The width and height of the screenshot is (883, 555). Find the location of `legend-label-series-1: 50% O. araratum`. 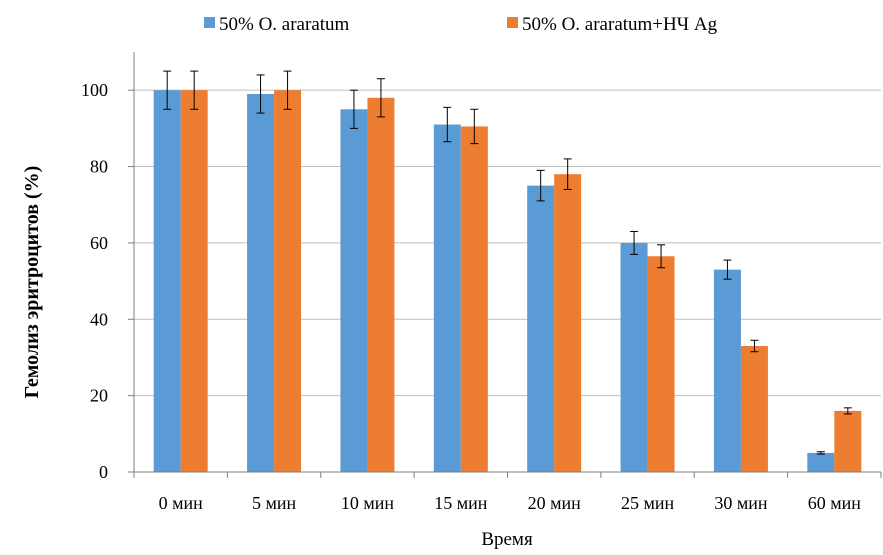

legend-label-series-1: 50% O. araratum is located at coordinates (284, 24).